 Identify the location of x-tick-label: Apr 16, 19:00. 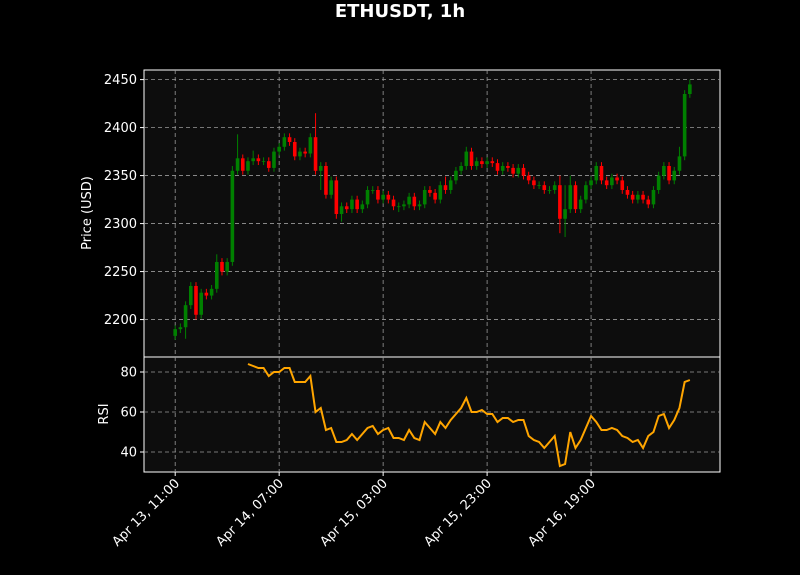
(561, 512).